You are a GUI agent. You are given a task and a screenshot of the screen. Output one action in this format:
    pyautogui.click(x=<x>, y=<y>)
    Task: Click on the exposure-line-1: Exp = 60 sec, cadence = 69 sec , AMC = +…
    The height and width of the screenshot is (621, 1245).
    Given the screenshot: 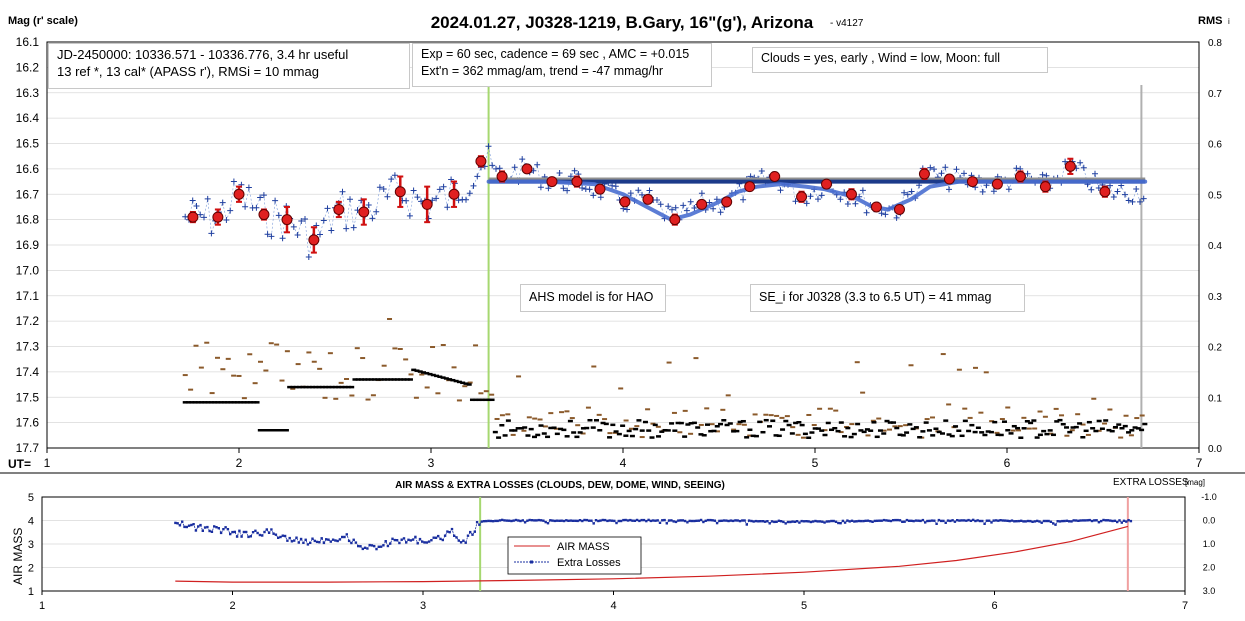 What is the action you would take?
    pyautogui.click(x=555, y=54)
    